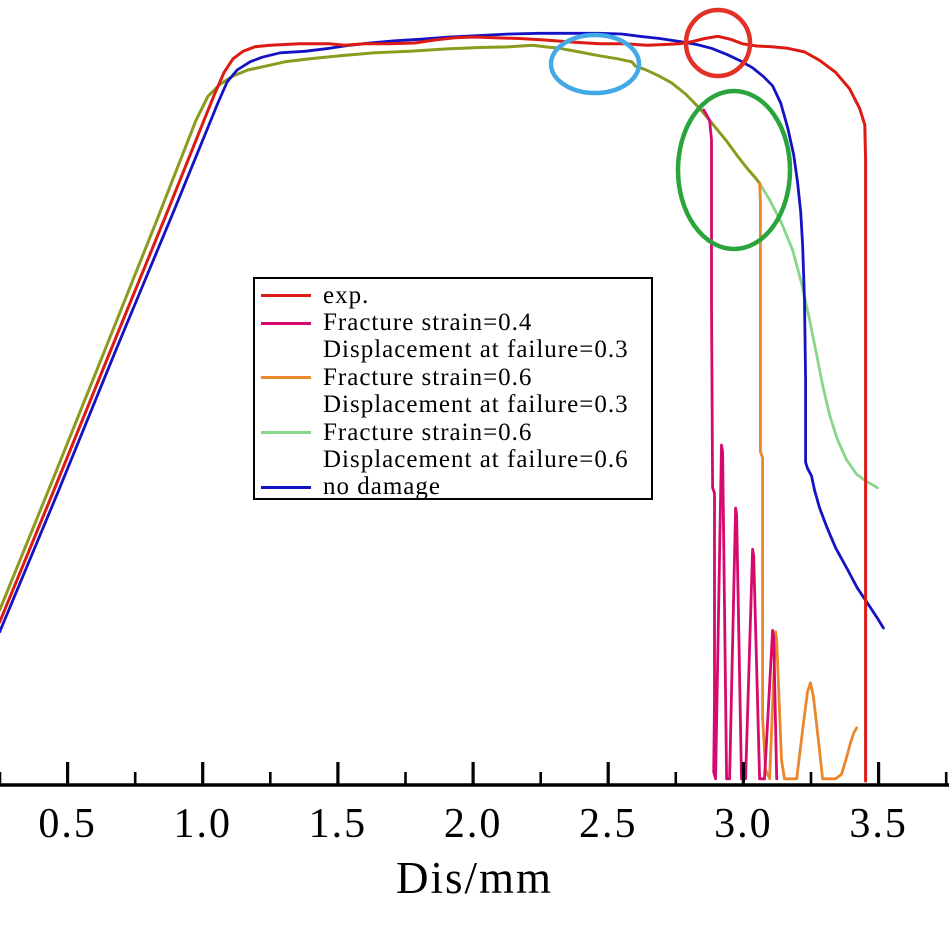  Describe the element at coordinates (428, 323) in the screenshot. I see `legend-label: Fracture strain=0.4` at that location.